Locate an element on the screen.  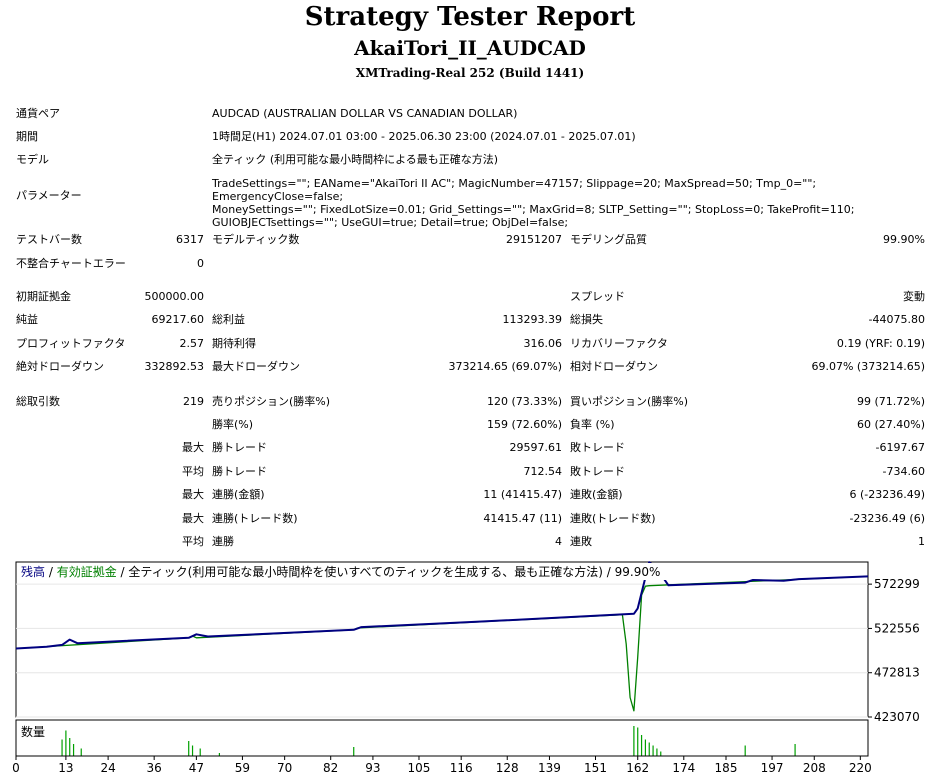
x-tick-label: 174 is located at coordinates (683, 768).